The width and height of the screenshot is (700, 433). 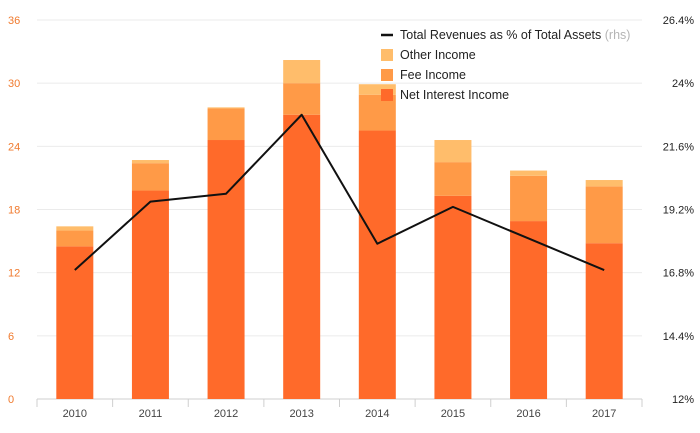 What do you see at coordinates (433, 75) in the screenshot?
I see `legend-label-fee-income: Fee Income` at bounding box center [433, 75].